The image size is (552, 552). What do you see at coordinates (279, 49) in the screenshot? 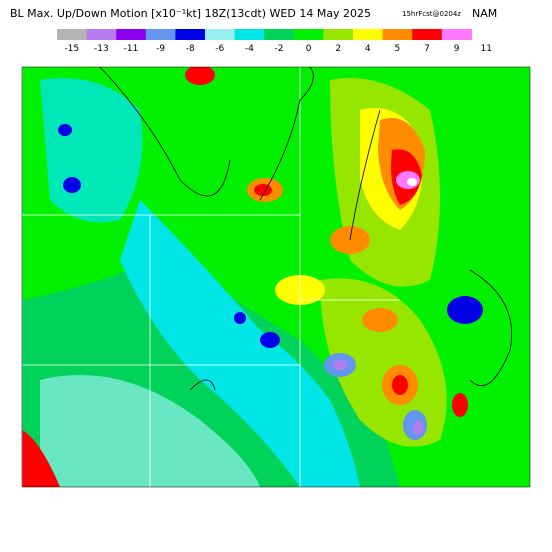
I see `colorbar-label: -2` at bounding box center [279, 49].